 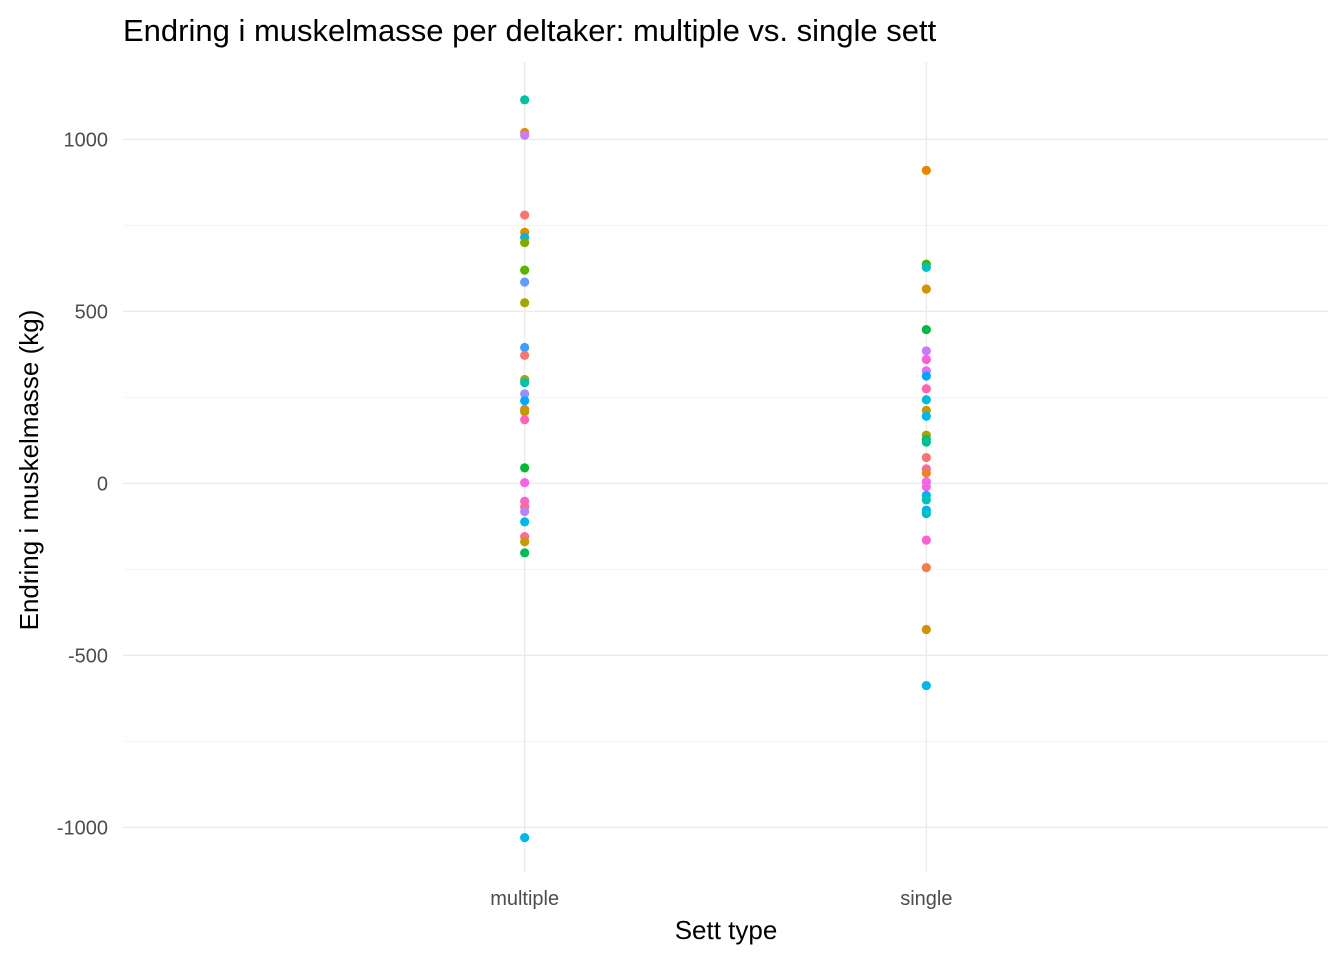 I want to click on x-axis-title: Sett type, so click(x=726, y=930).